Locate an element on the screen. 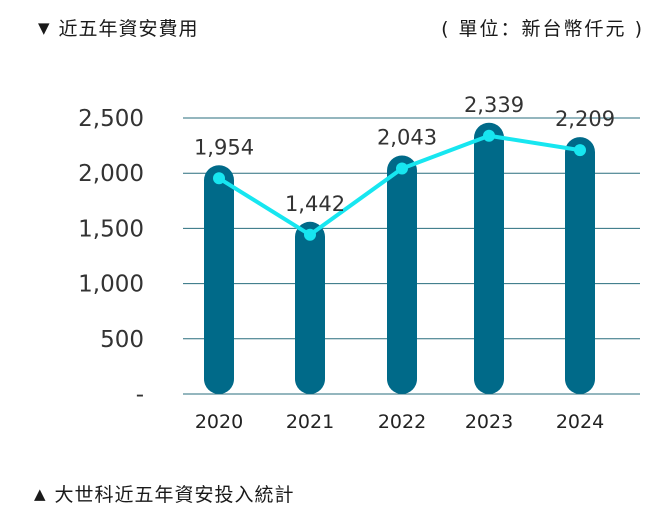 Image resolution: width=668 pixels, height=527 pixels. data-label: 2,209 is located at coordinates (585, 119).